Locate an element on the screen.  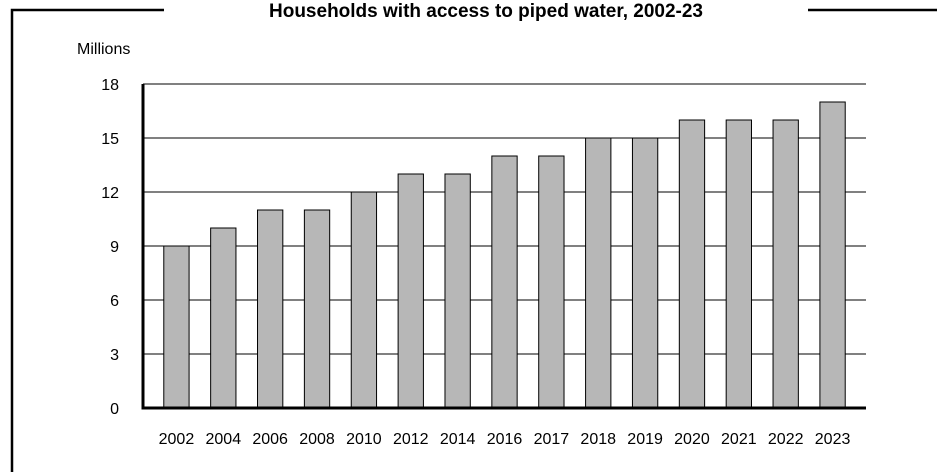
y-tick-label: 6 is located at coordinates (114, 301).